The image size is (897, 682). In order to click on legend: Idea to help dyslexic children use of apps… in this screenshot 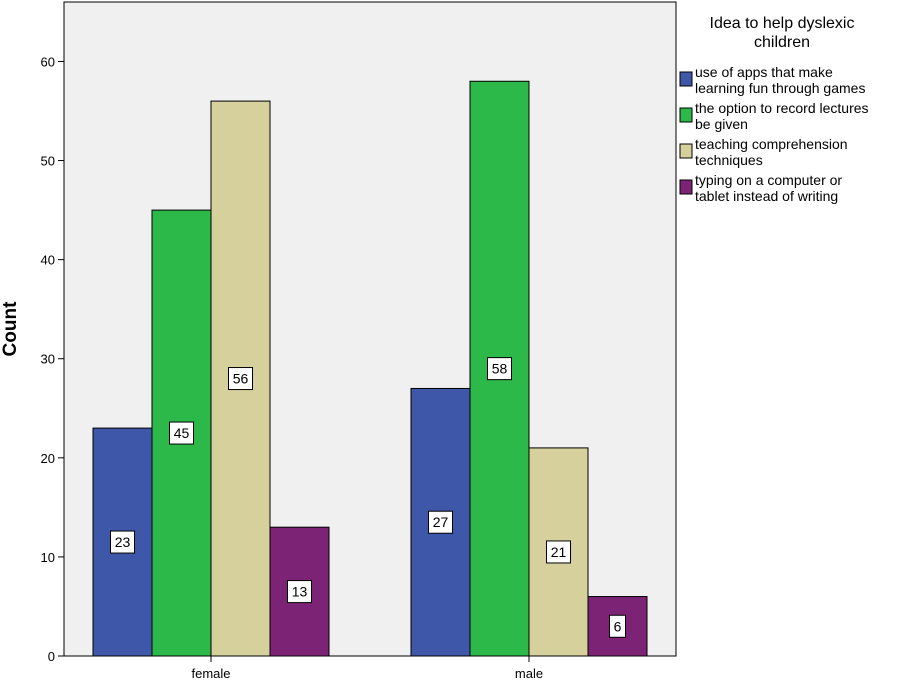, I will do `click(774, 109)`.